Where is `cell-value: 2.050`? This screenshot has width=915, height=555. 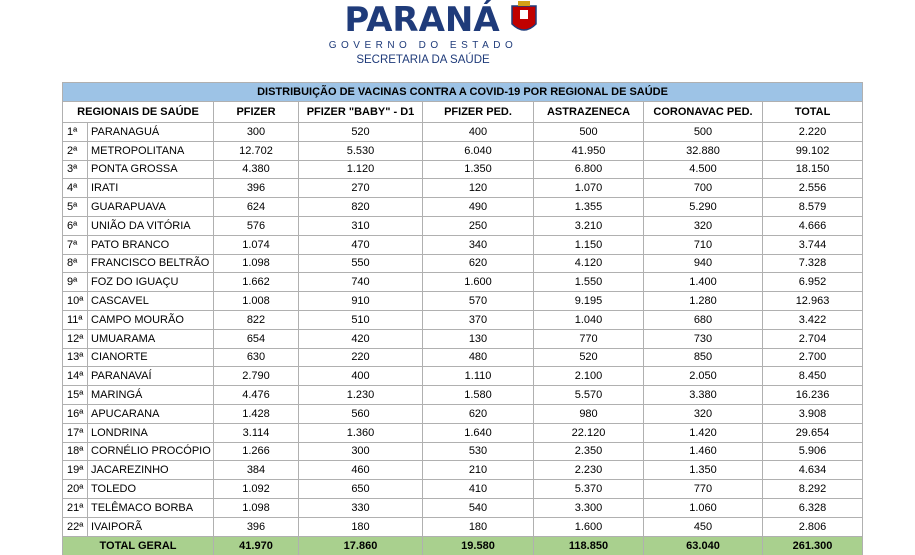 cell-value: 2.050 is located at coordinates (703, 376).